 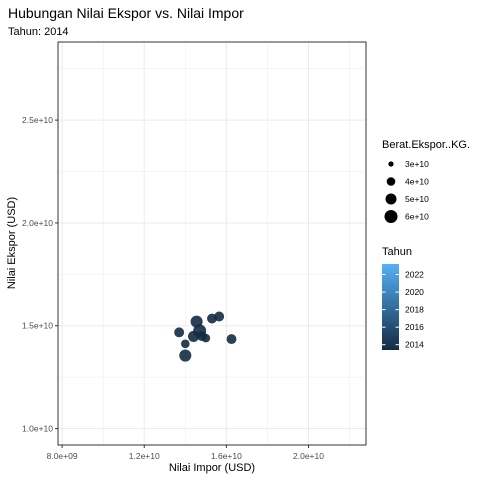 What do you see at coordinates (37, 326) in the screenshot?
I see `y-tick-label: 1.5e+10` at bounding box center [37, 326].